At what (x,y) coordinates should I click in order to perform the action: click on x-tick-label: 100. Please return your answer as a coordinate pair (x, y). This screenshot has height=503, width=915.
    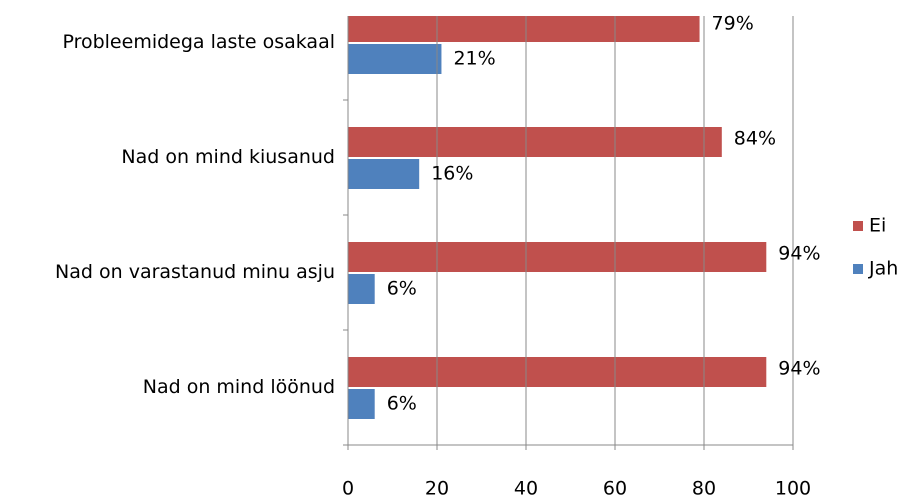
    Looking at the image, I should click on (793, 489).